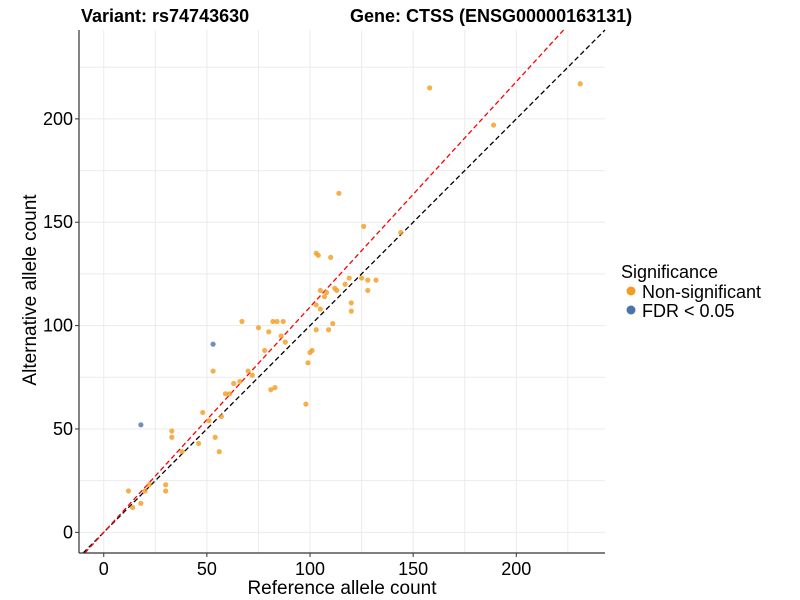 The width and height of the screenshot is (800, 600). I want to click on legend: Significance Non-significant FDR < 0.05, so click(691, 291).